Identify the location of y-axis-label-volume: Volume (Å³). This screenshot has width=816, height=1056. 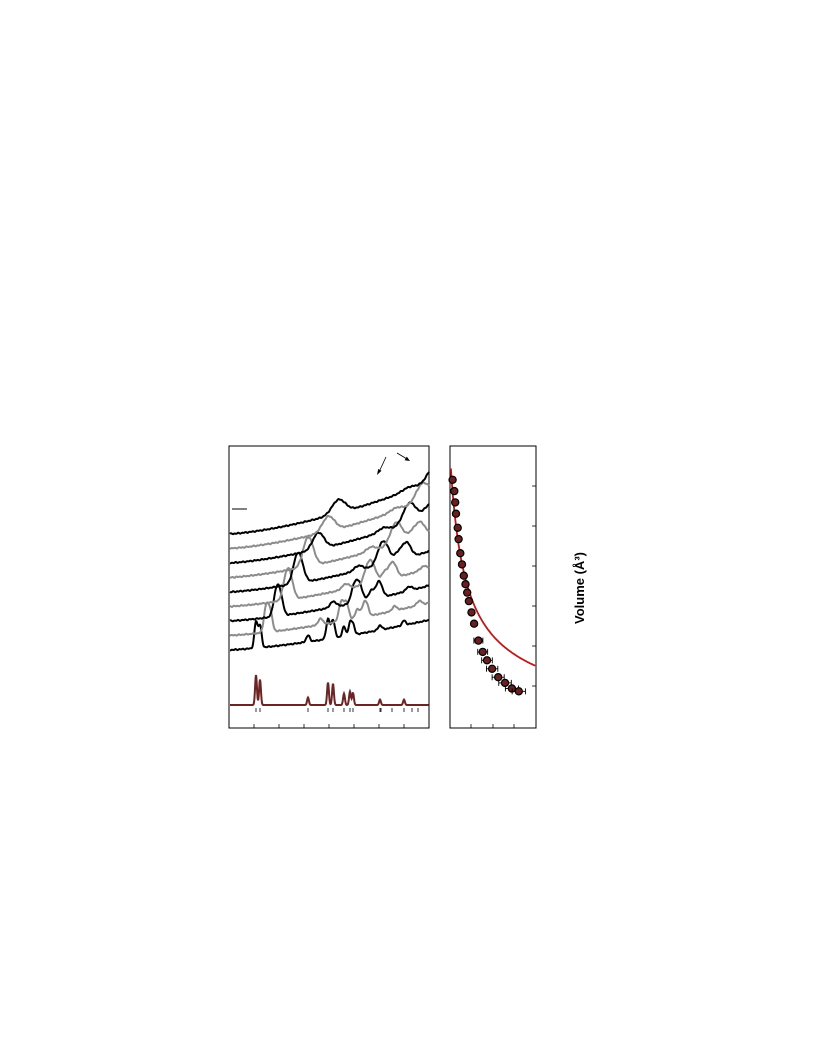
(579, 588).